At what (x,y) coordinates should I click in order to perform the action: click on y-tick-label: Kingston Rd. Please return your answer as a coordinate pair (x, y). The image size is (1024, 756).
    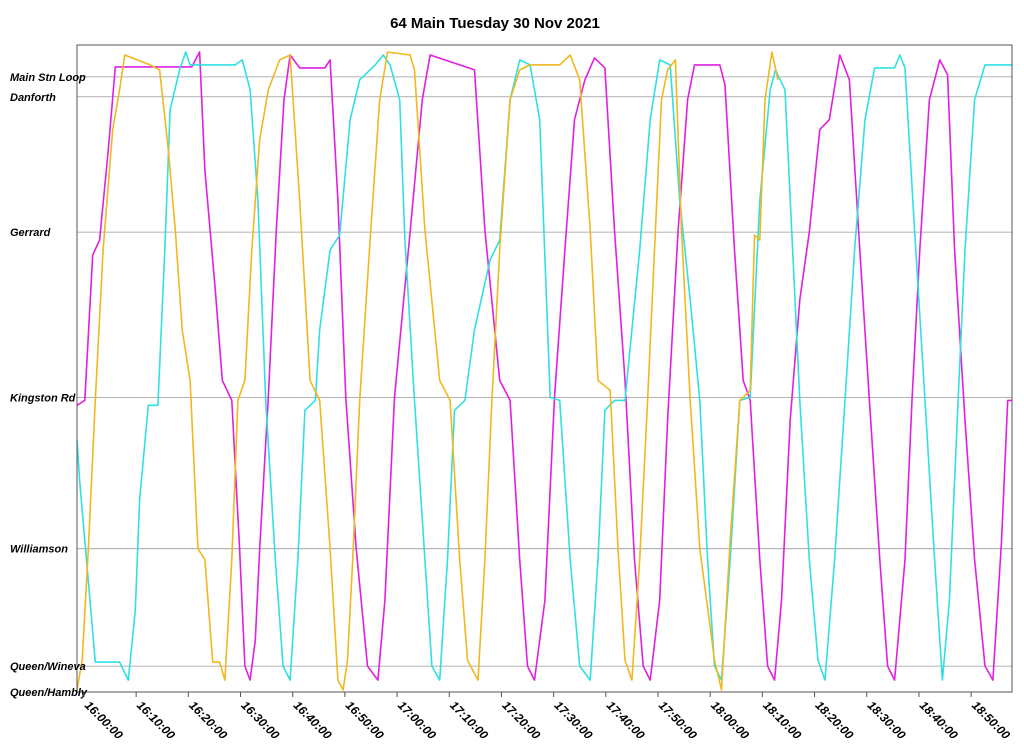
    Looking at the image, I should click on (43, 398).